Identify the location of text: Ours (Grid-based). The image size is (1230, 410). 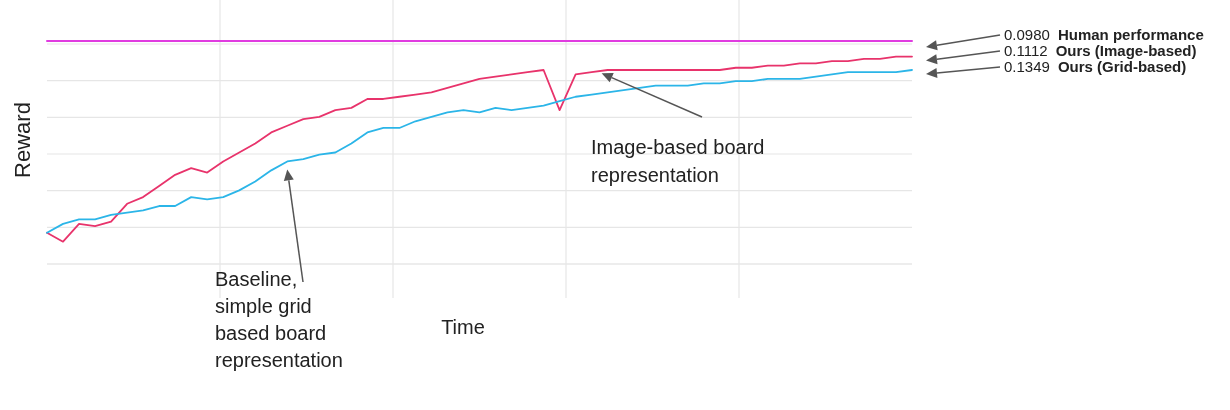
(1122, 66).